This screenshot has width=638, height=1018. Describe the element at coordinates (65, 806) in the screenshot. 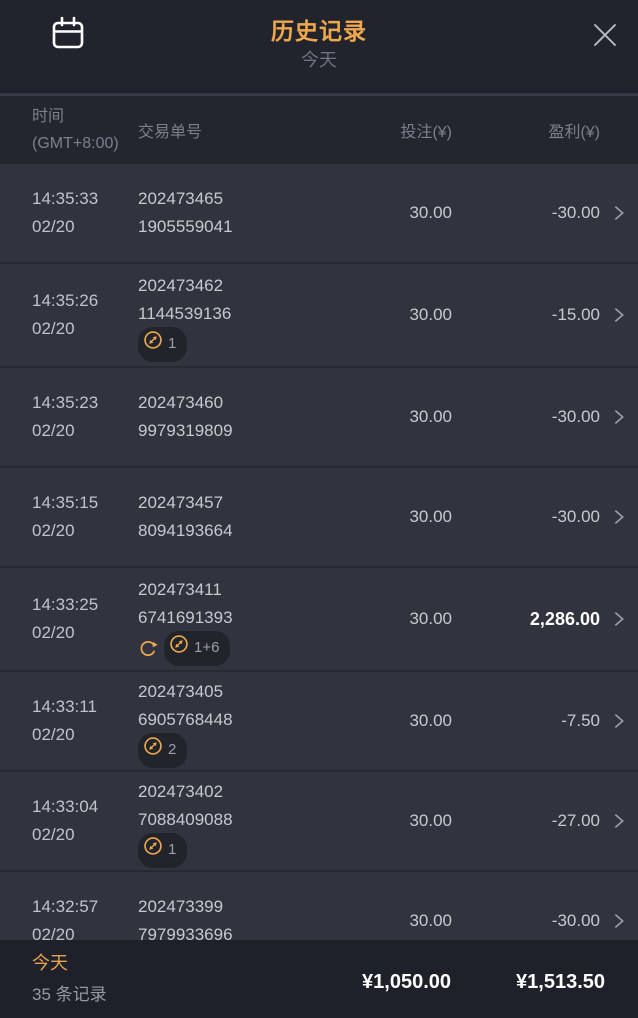

I see `row-time: 14:33:04` at that location.